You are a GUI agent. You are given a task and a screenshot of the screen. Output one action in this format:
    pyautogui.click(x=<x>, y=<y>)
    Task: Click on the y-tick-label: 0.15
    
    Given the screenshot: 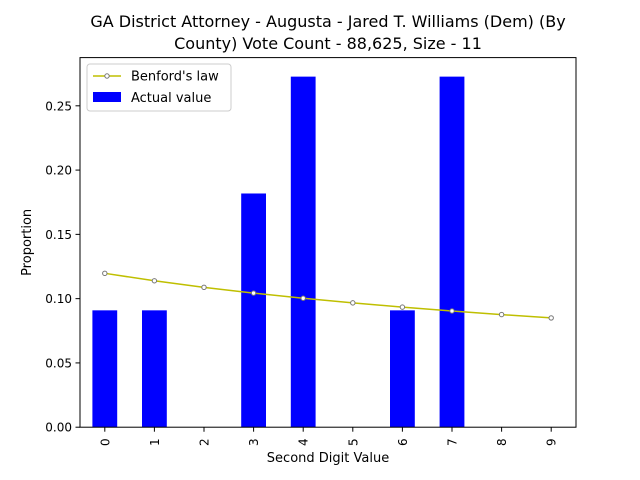 What is the action you would take?
    pyautogui.click(x=58, y=235)
    